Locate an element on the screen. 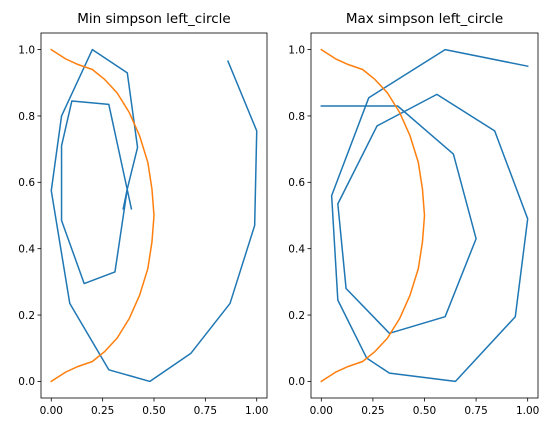 The height and width of the screenshot is (433, 553). chart-title: Min simpson left_circle is located at coordinates (153, 19).